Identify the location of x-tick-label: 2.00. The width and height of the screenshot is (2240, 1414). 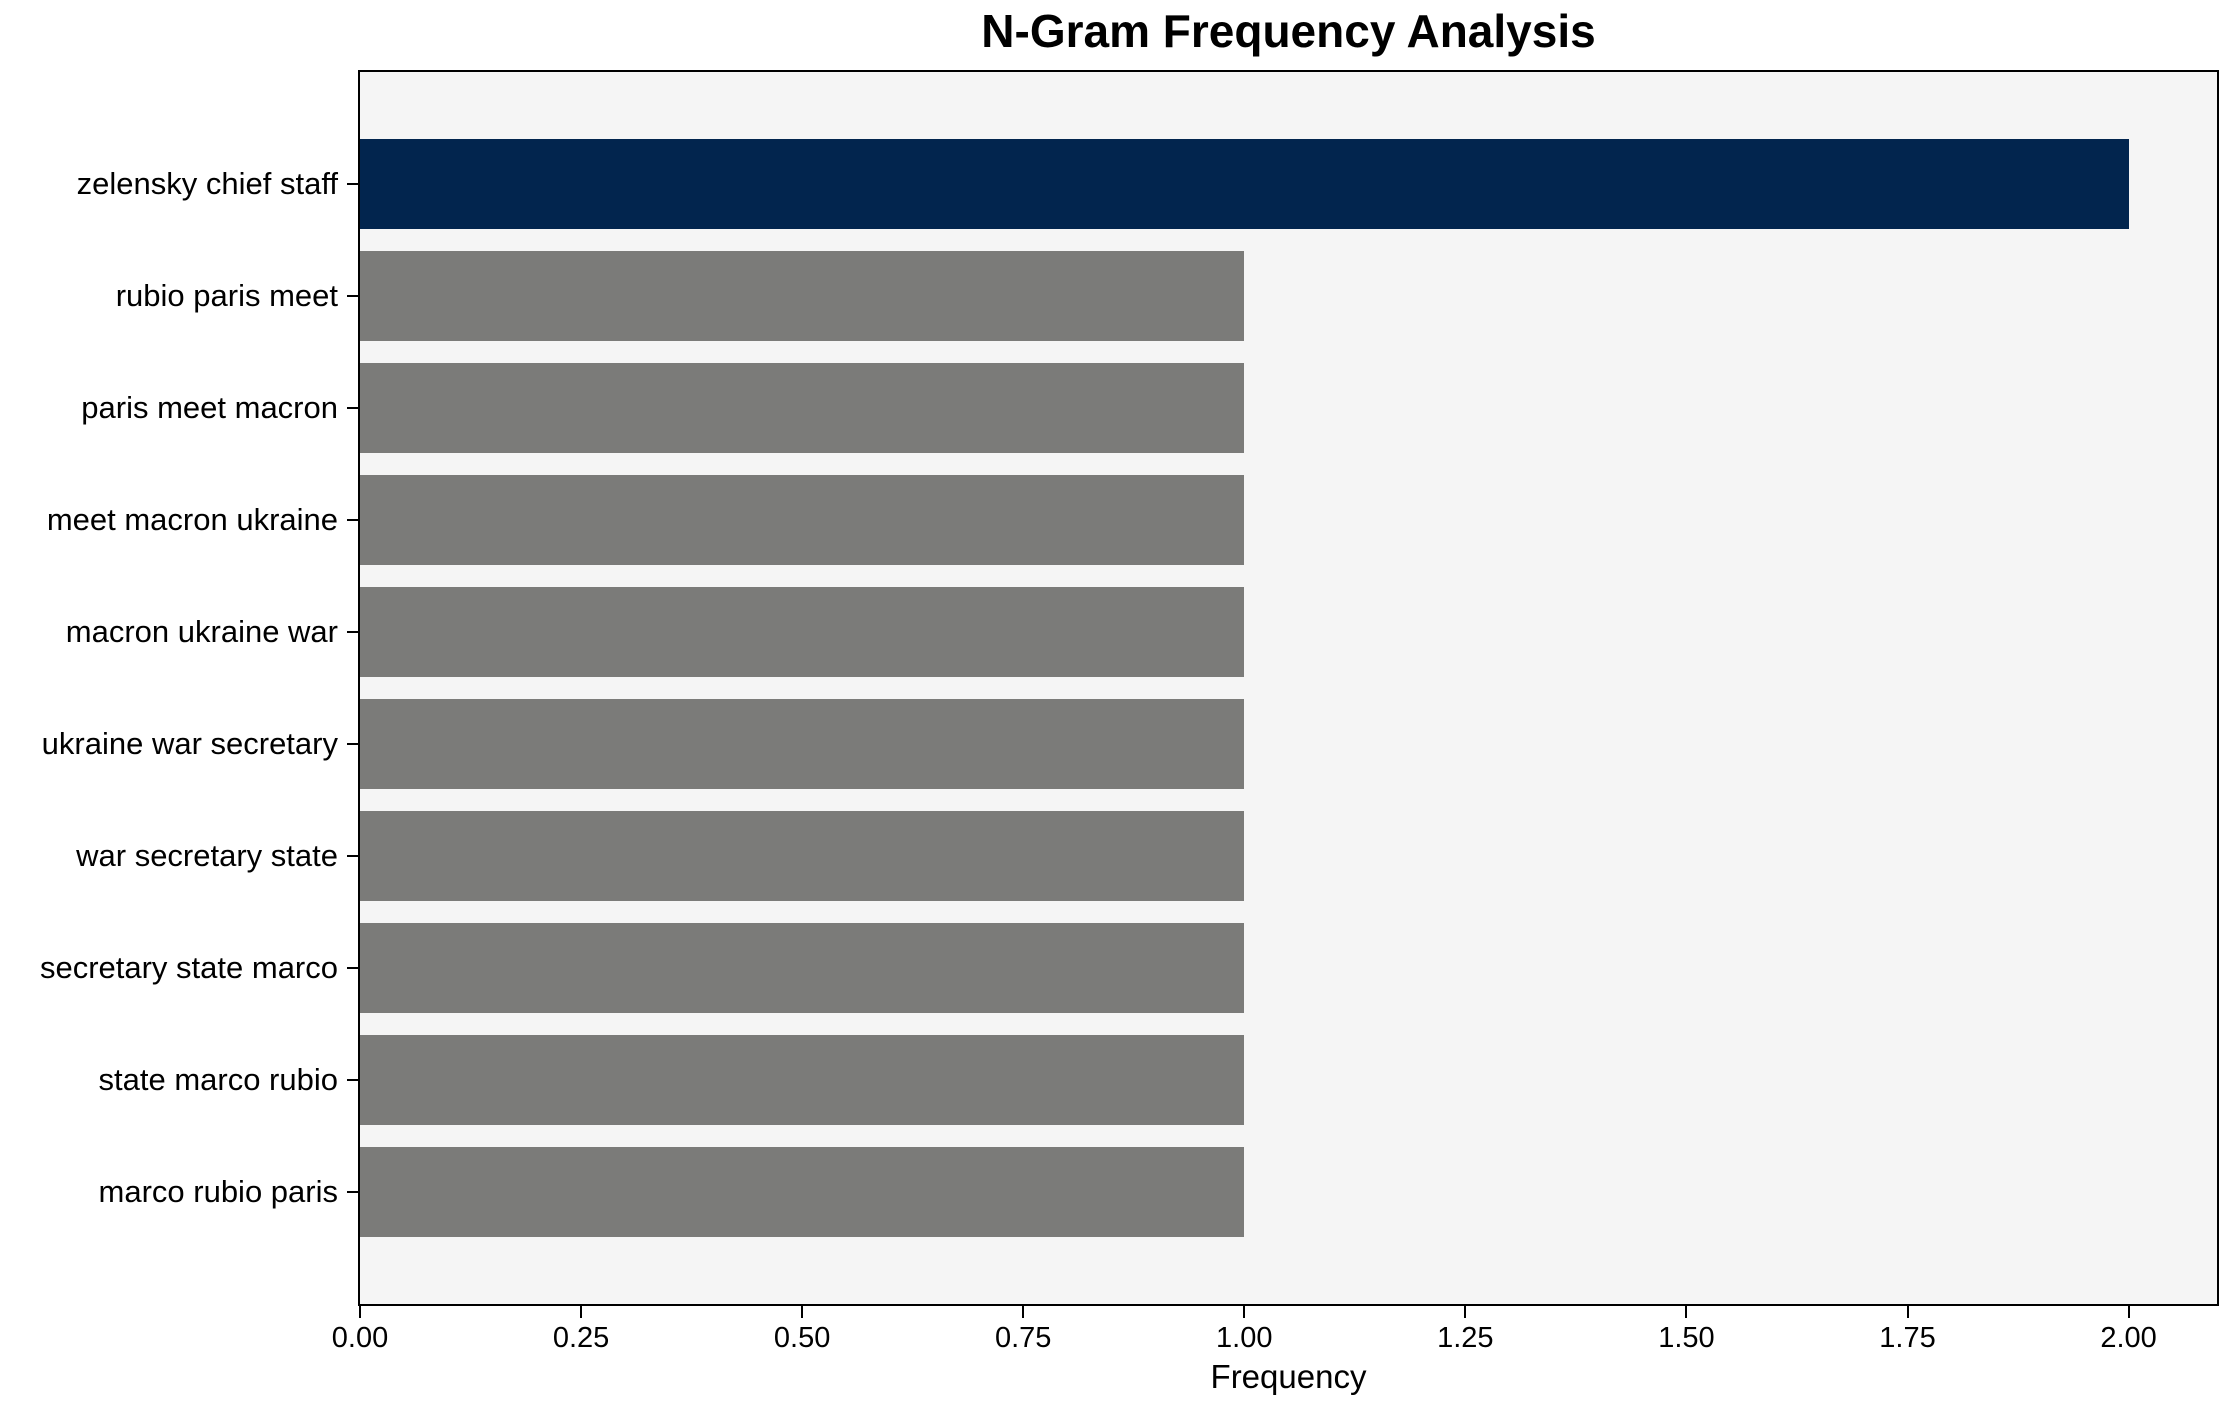
(2128, 1338).